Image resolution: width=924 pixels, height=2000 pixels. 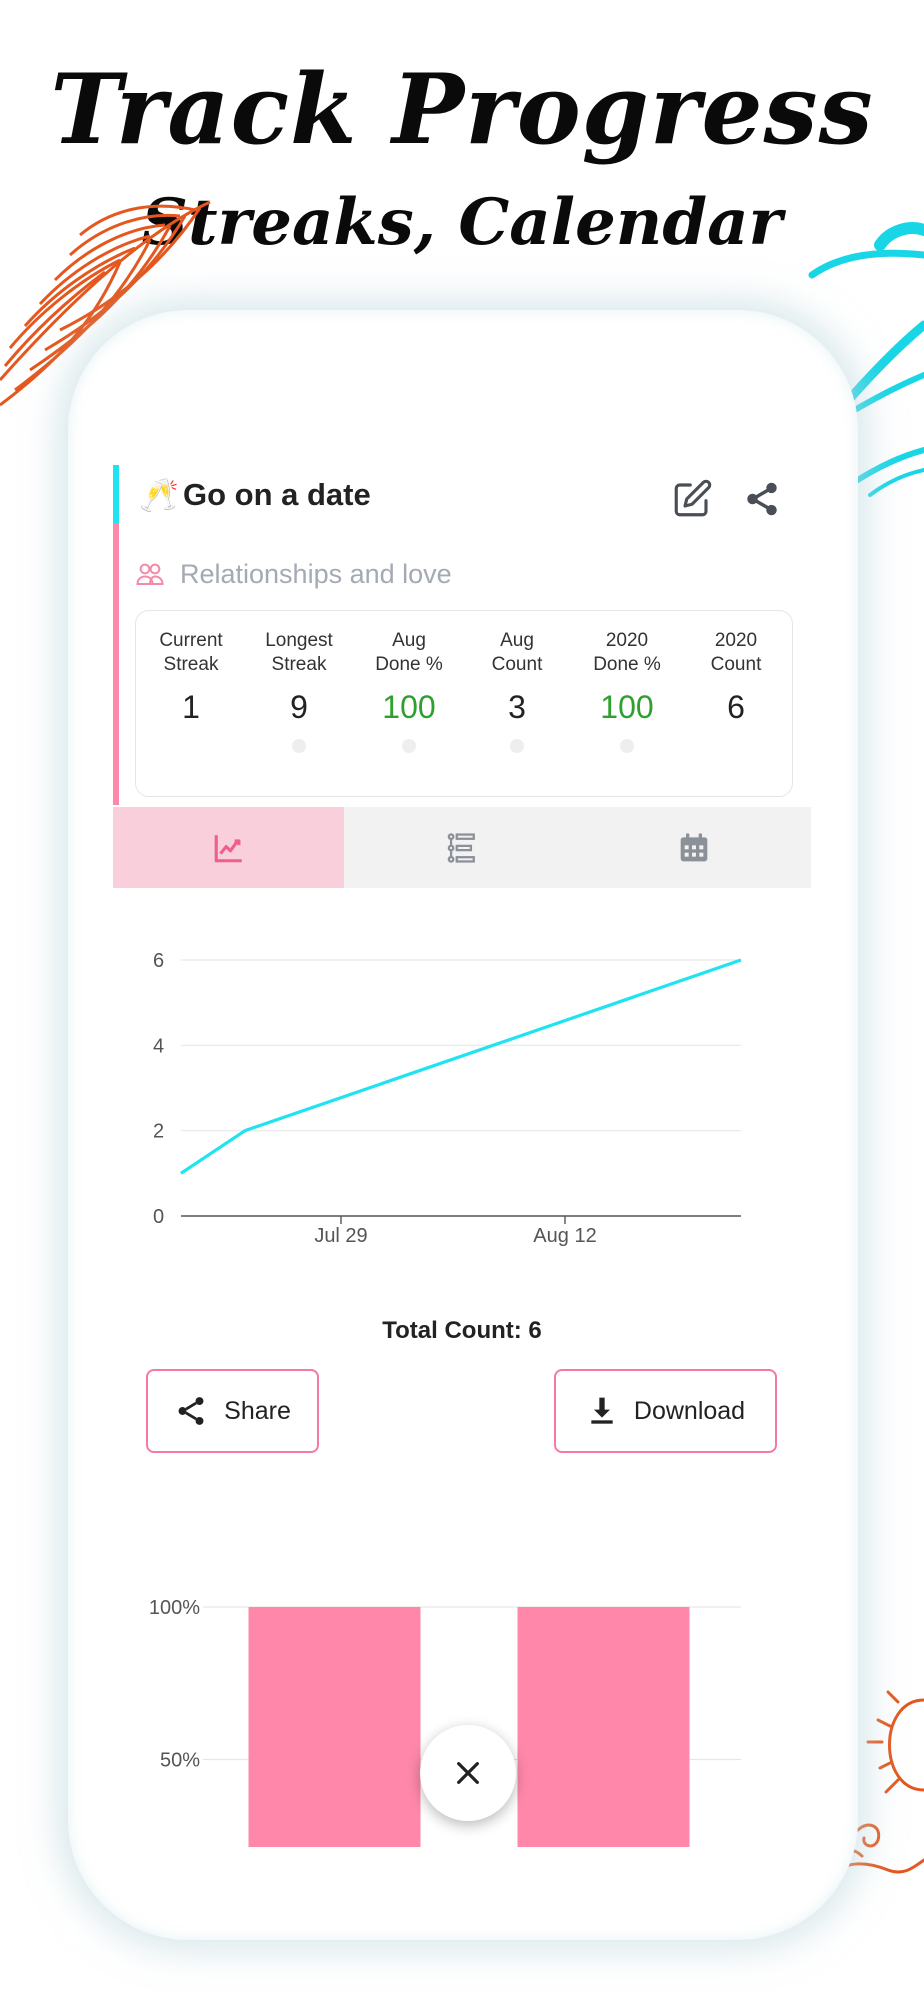 I want to click on y-tick-label: 0, so click(x=158, y=1217).